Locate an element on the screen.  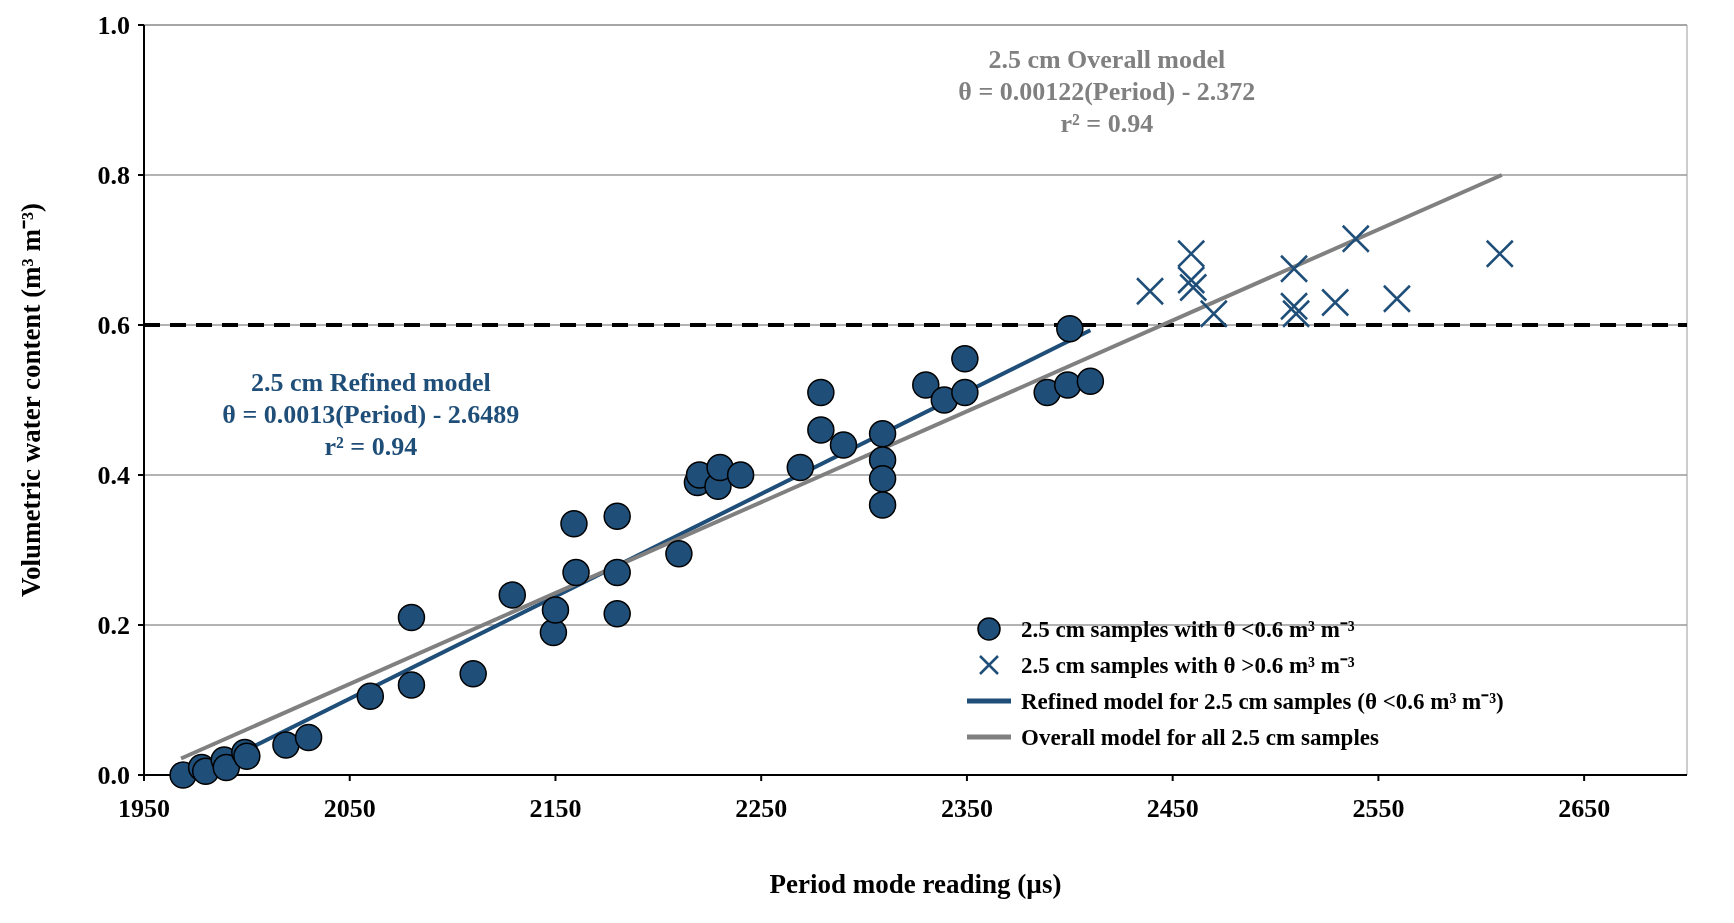
legend-label: Refined model for 2.5 cm samples (θ <0.6 m³ m⁻³) is located at coordinates (1262, 702).